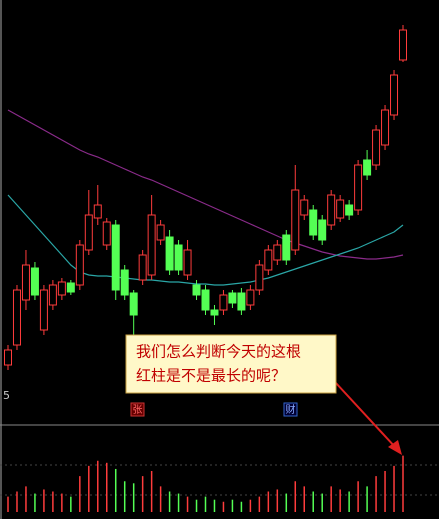 The height and width of the screenshot is (519, 439). What do you see at coordinates (6, 395) in the screenshot?
I see `axis-label: 5` at bounding box center [6, 395].